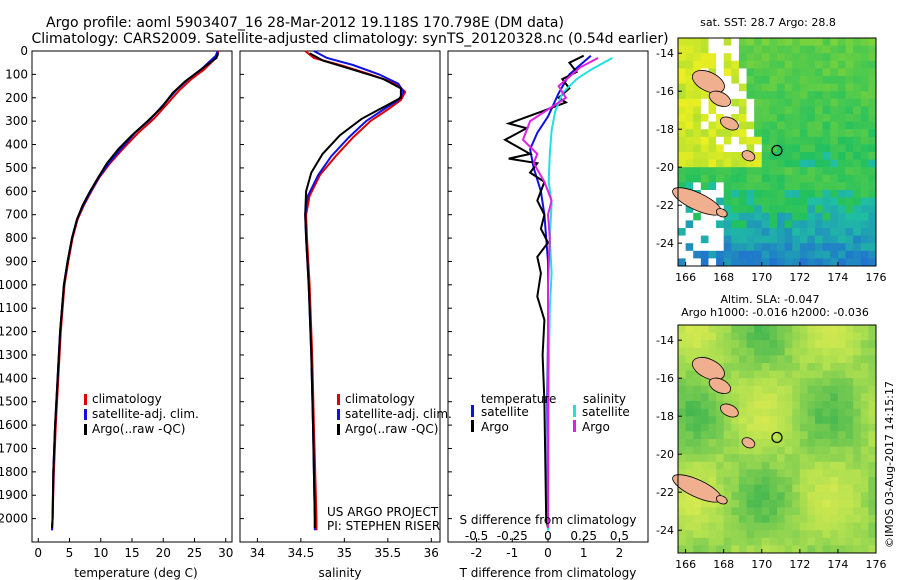  I want to click on island-shape, so click(721, 213).